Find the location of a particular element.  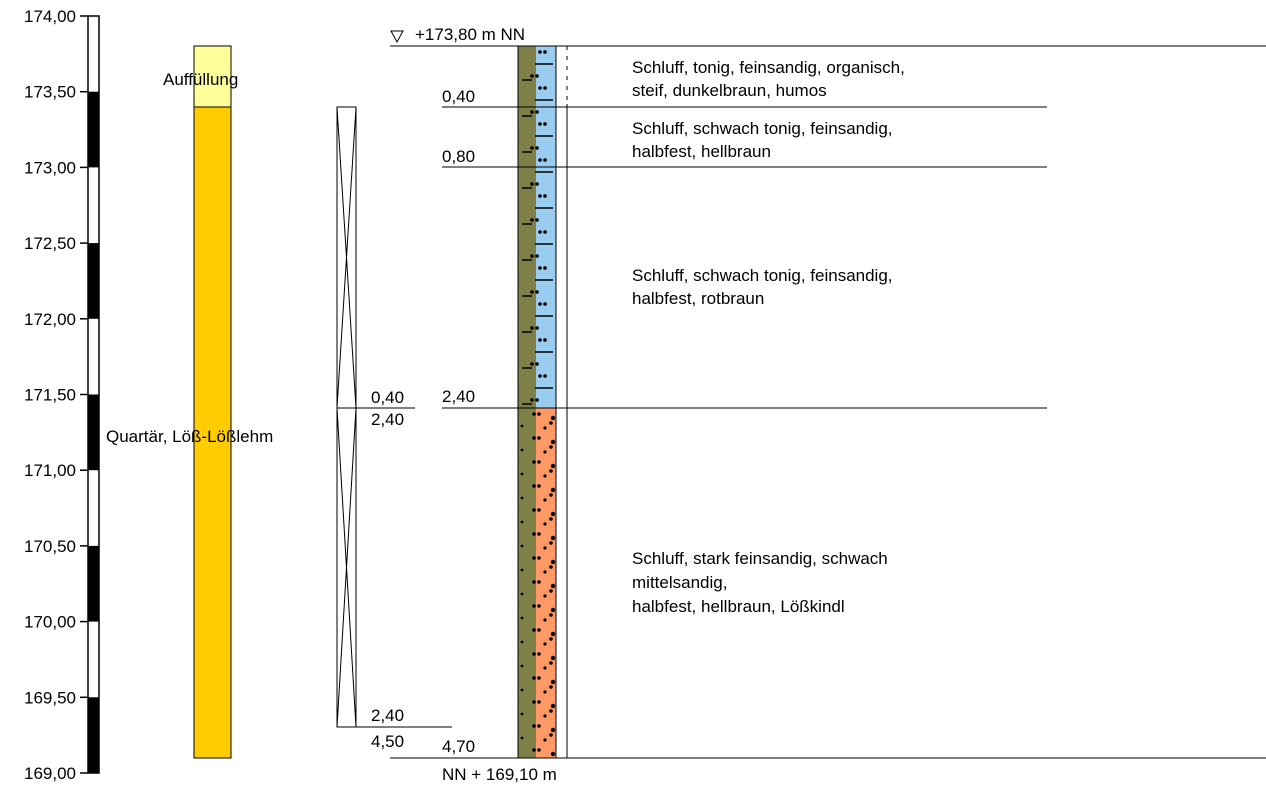

top-elevation-label: +173,80 m NN is located at coordinates (470, 34).